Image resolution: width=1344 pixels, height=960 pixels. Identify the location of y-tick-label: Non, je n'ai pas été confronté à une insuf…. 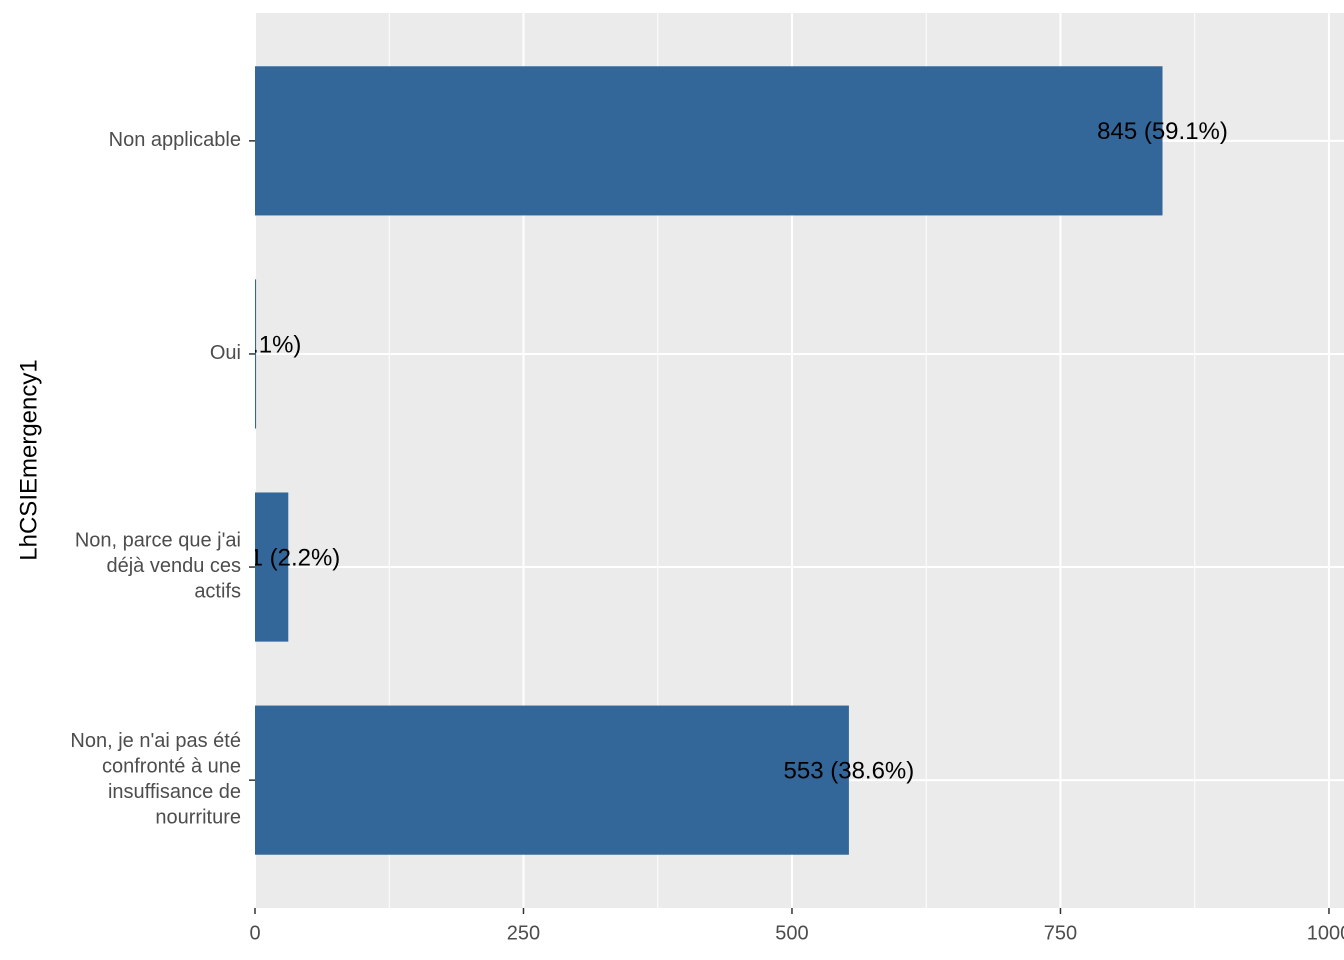
(155, 779).